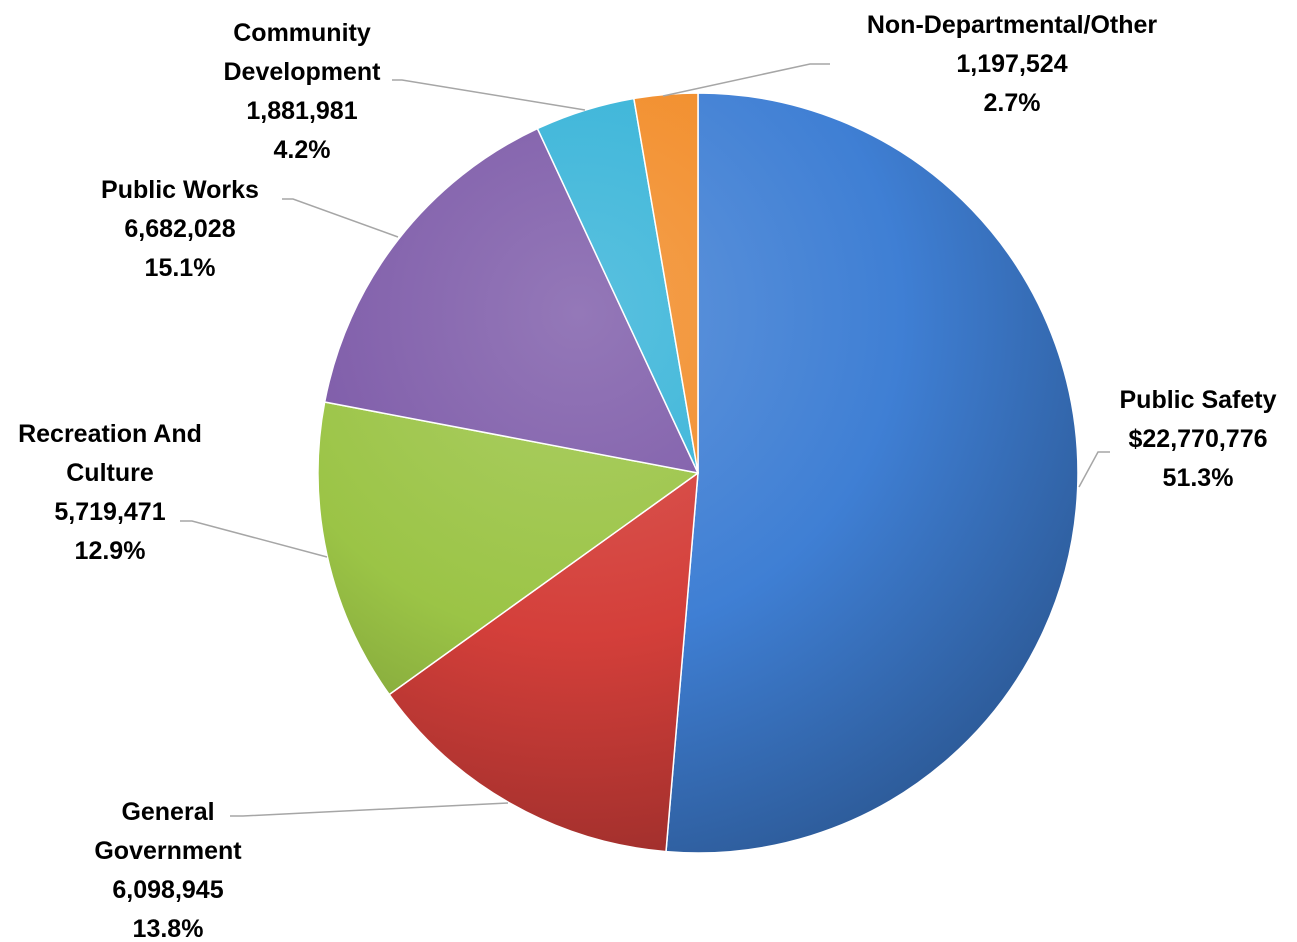  Describe the element at coordinates (254, 539) in the screenshot. I see `leader-line-recreation-and-culture` at that location.